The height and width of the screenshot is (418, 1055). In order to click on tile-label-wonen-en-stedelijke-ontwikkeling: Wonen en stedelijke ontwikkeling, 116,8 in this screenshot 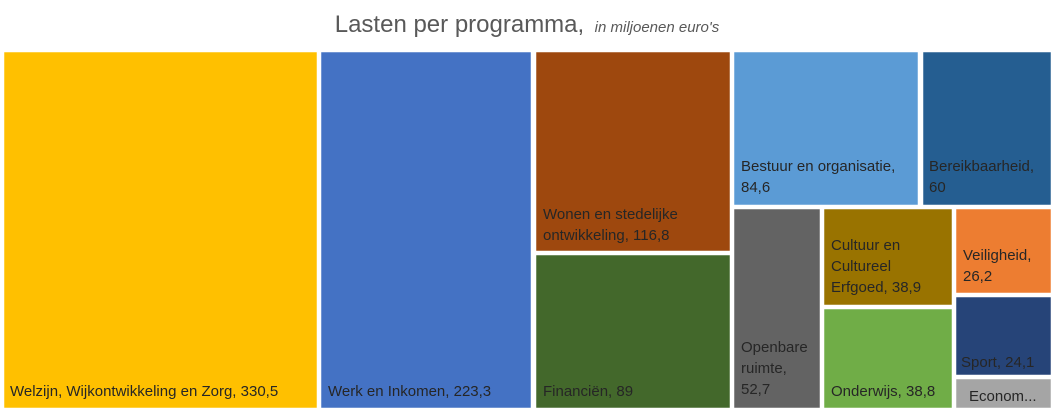, I will do `click(610, 225)`.